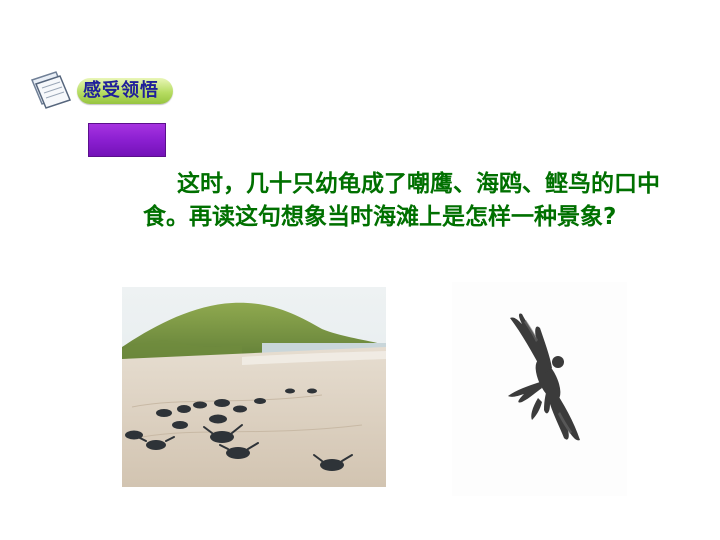  I want to click on section-badge, so click(125, 91).